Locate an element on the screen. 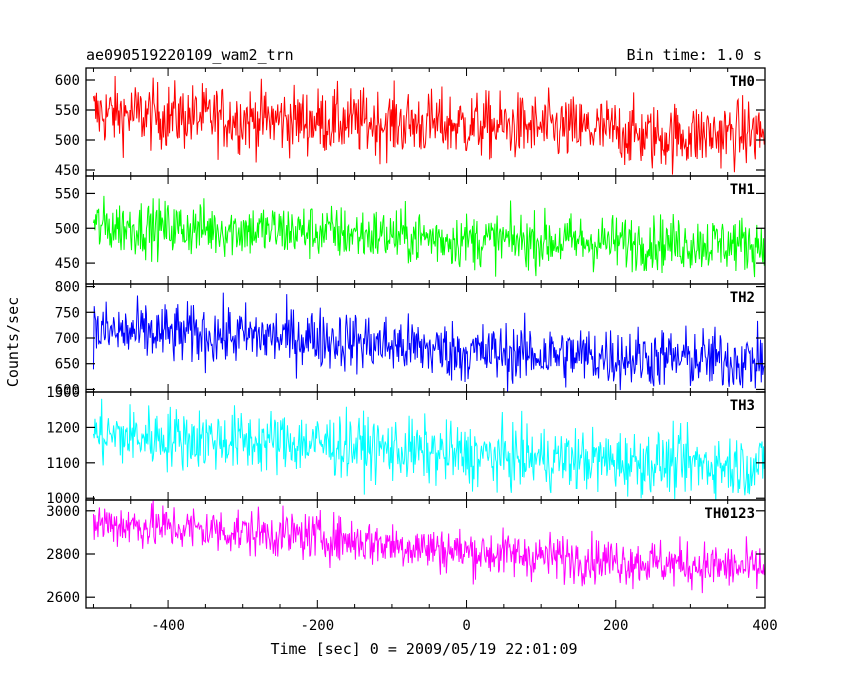 This screenshot has width=850, height=680. y-tick-label: 1300 is located at coordinates (63, 393).